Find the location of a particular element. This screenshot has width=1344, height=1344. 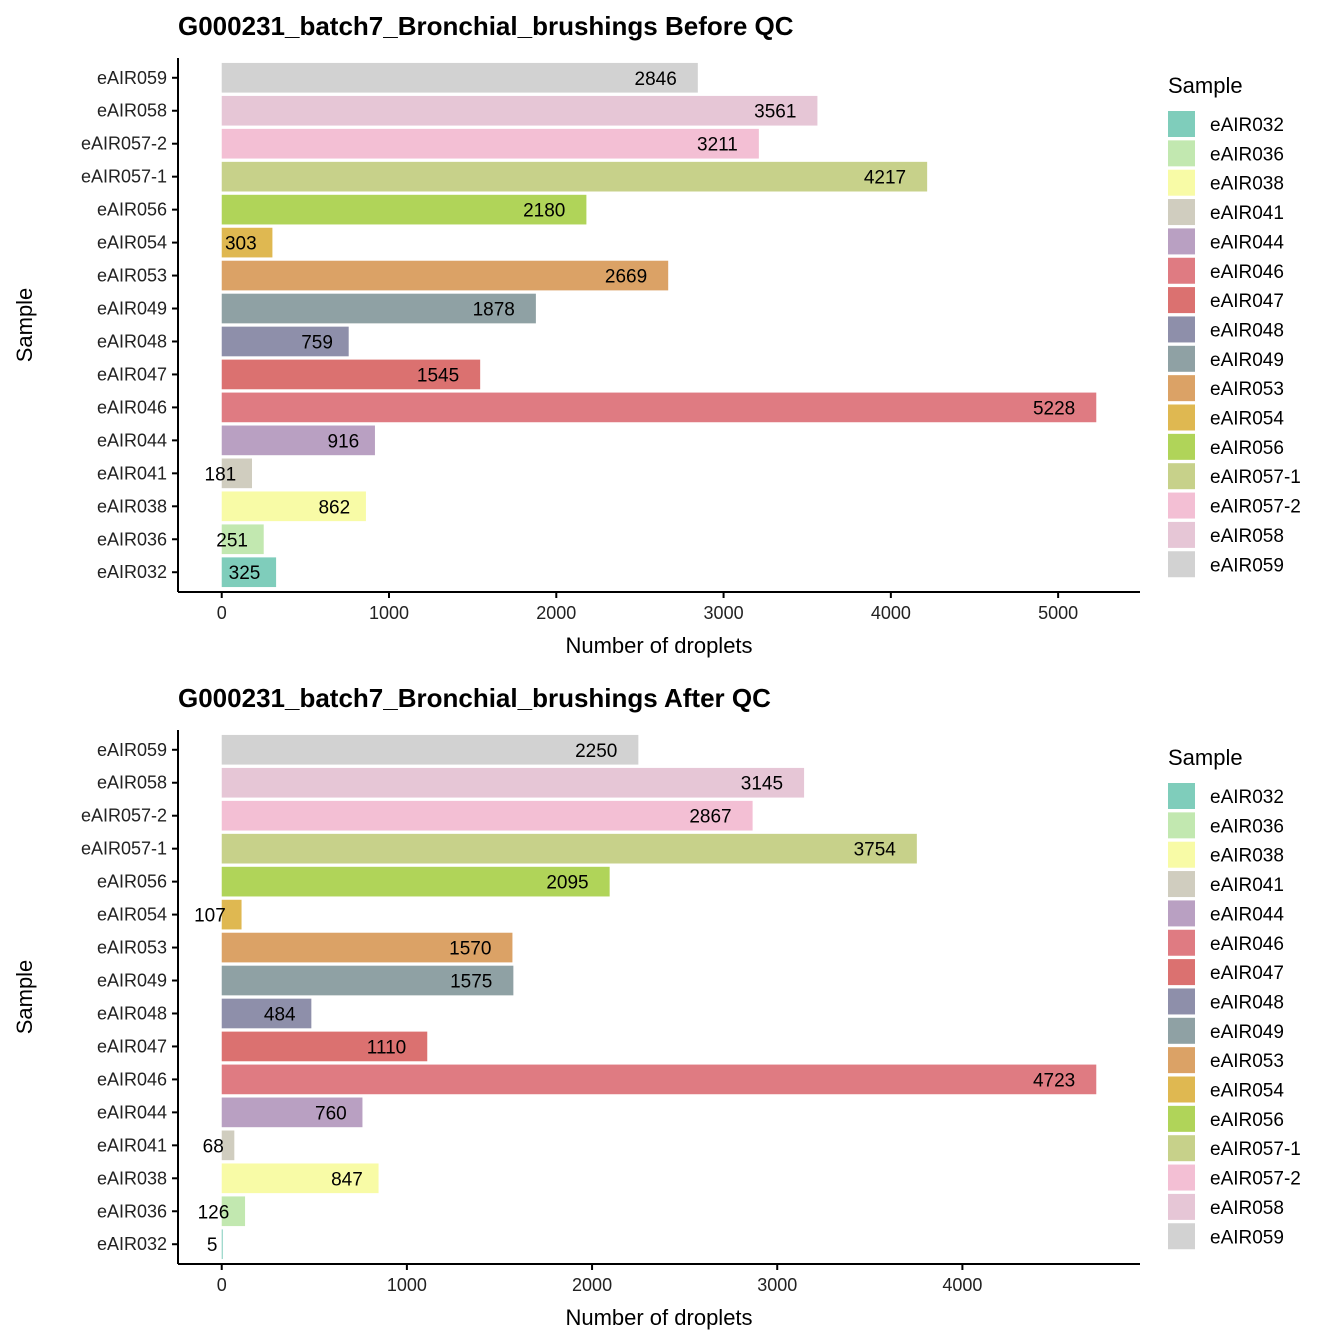

y-tick-label: eAIR044 is located at coordinates (132, 440).